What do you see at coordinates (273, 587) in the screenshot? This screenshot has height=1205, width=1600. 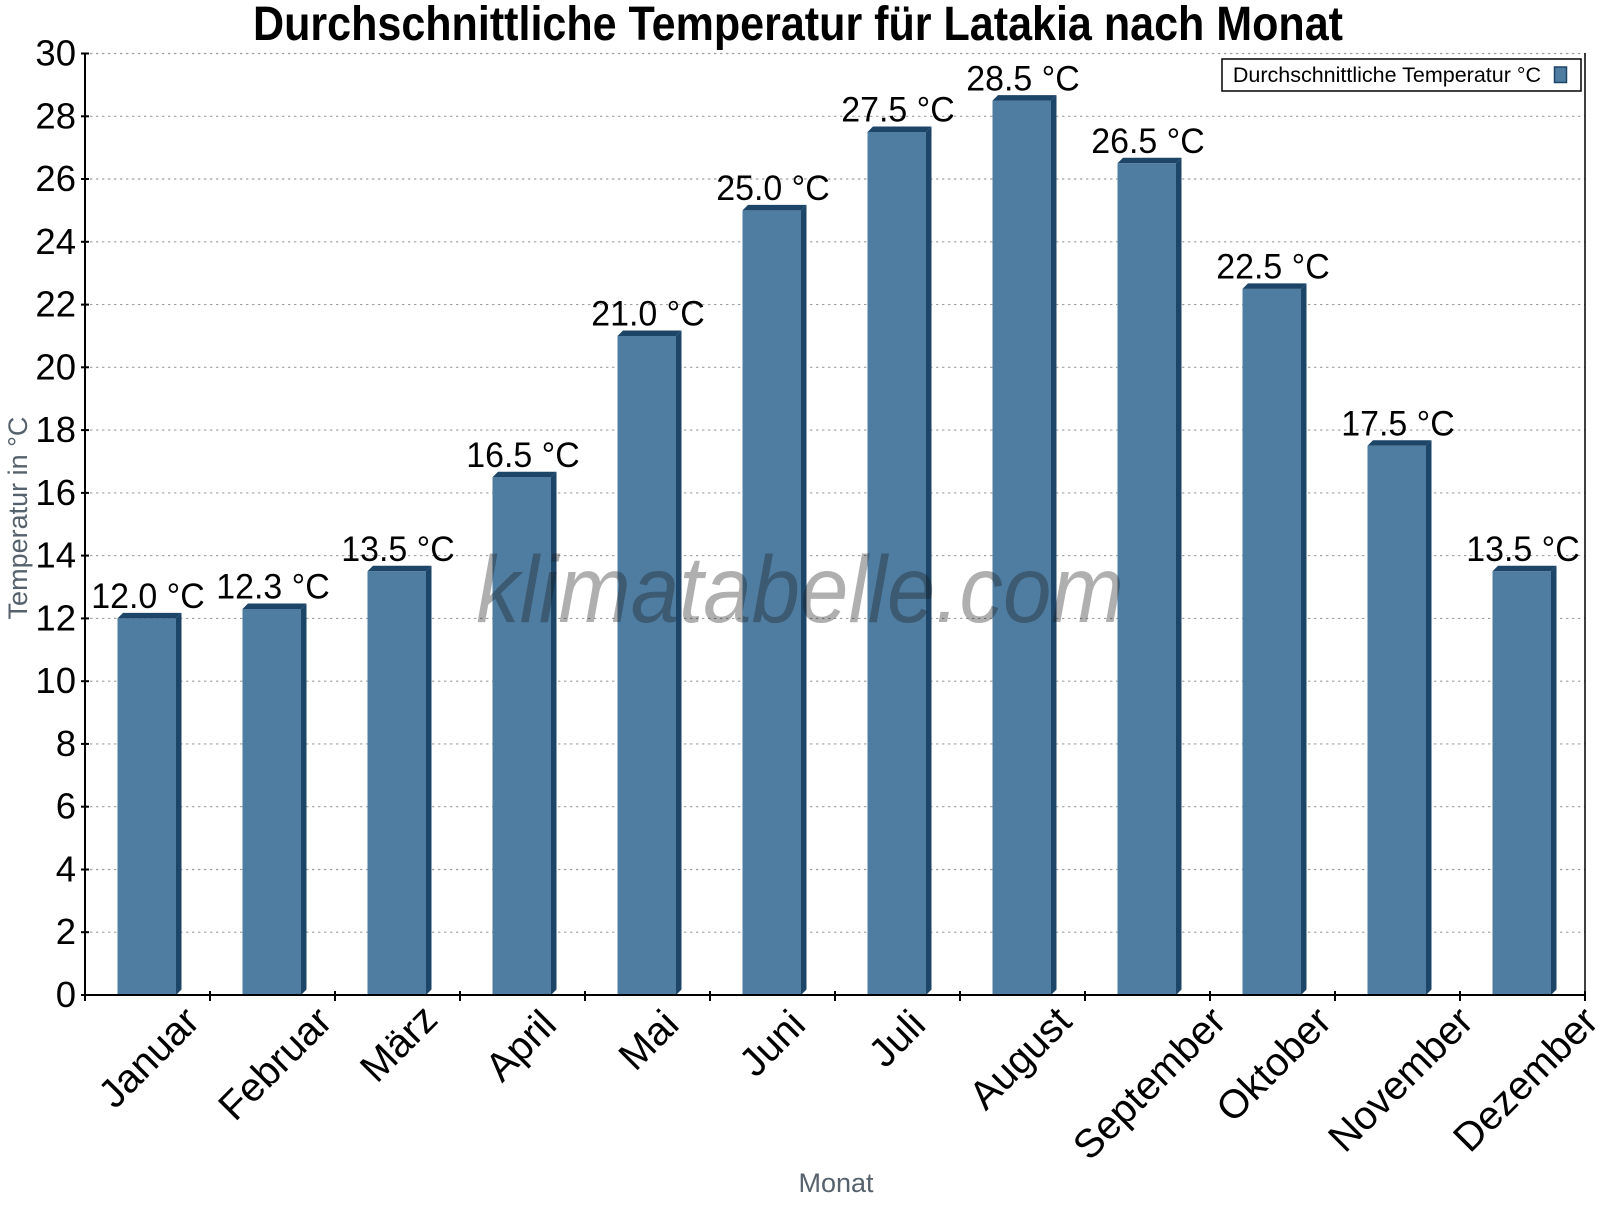 I see `svg-text: 12.3 °C` at bounding box center [273, 587].